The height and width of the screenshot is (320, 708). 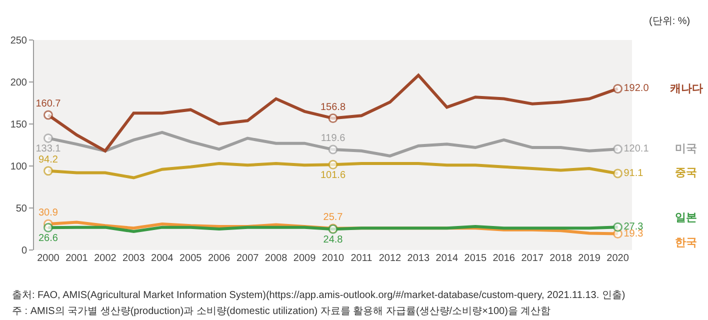 What do you see at coordinates (333, 240) in the screenshot?
I see `data-label: 24.8` at bounding box center [333, 240].